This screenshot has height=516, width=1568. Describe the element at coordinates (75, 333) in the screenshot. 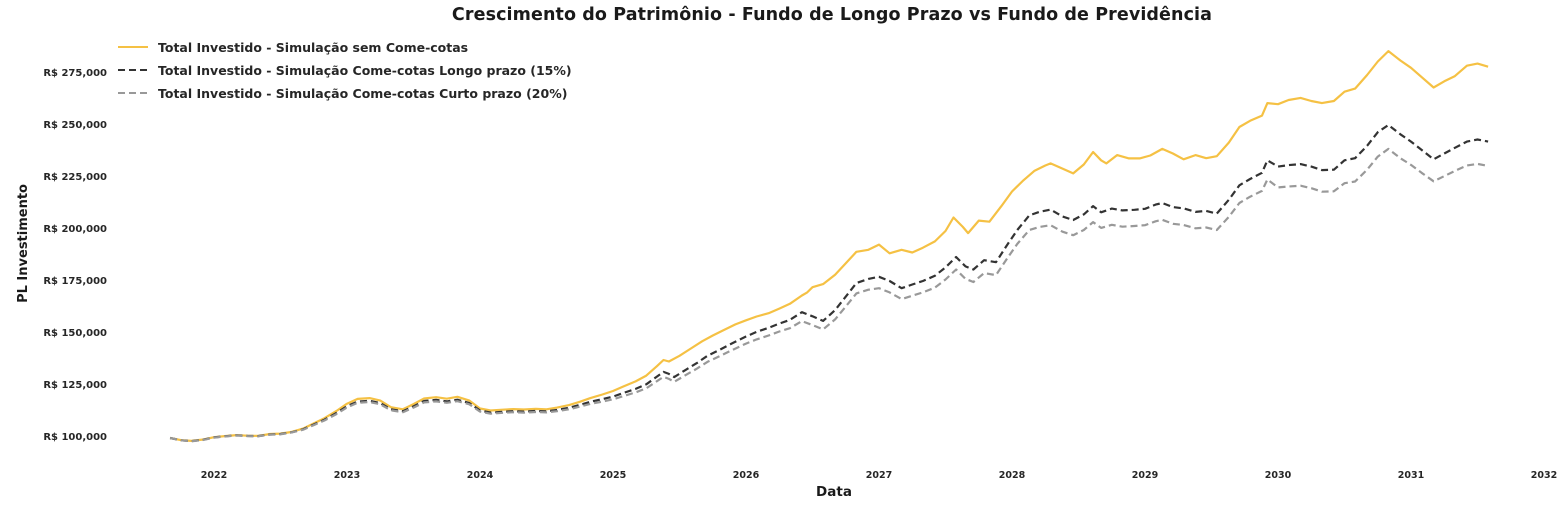

I see `y-tick-label: R$ 150,000` at that location.